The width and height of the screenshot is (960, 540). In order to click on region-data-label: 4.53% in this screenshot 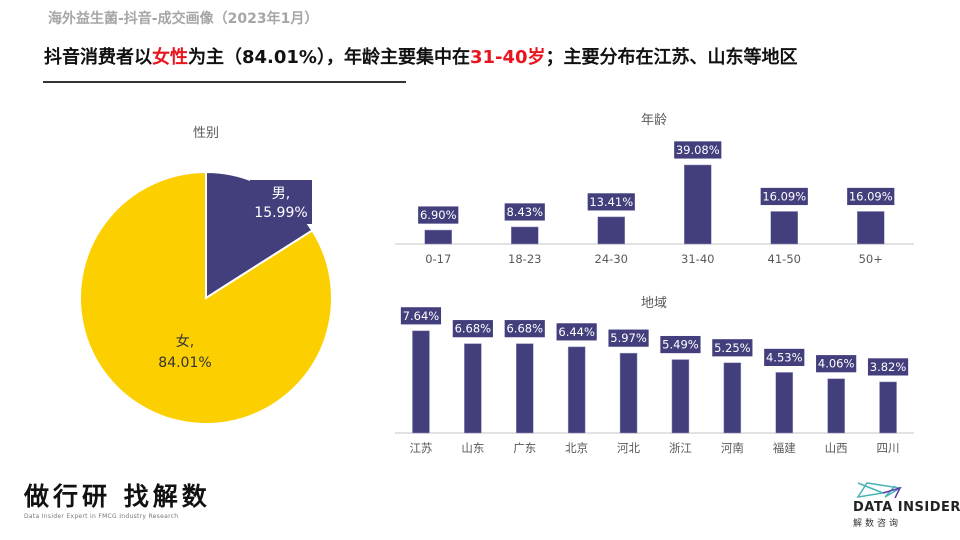, I will do `click(784, 357)`.